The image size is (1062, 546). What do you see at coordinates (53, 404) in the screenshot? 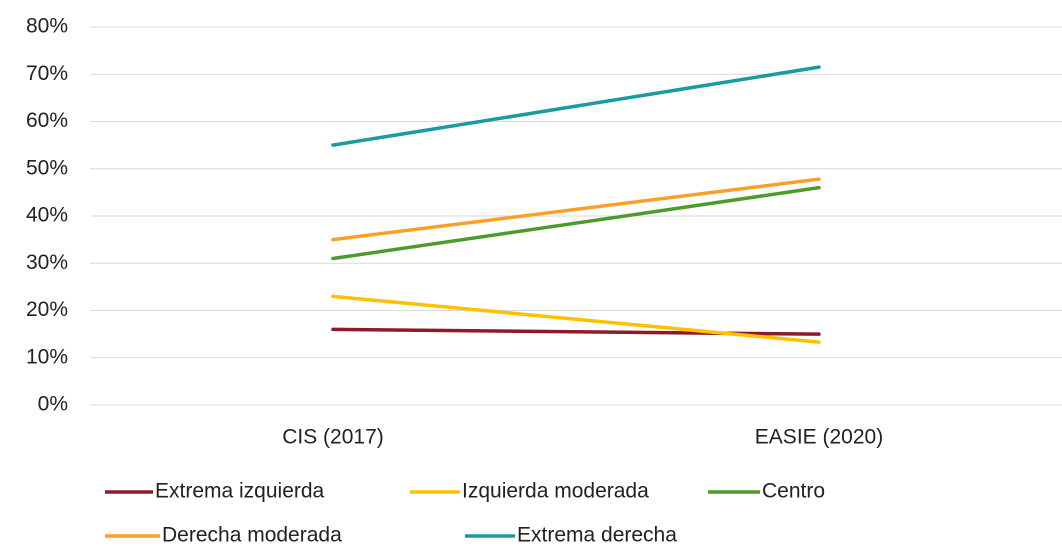
I see `y-tick-label: 0%` at bounding box center [53, 404].